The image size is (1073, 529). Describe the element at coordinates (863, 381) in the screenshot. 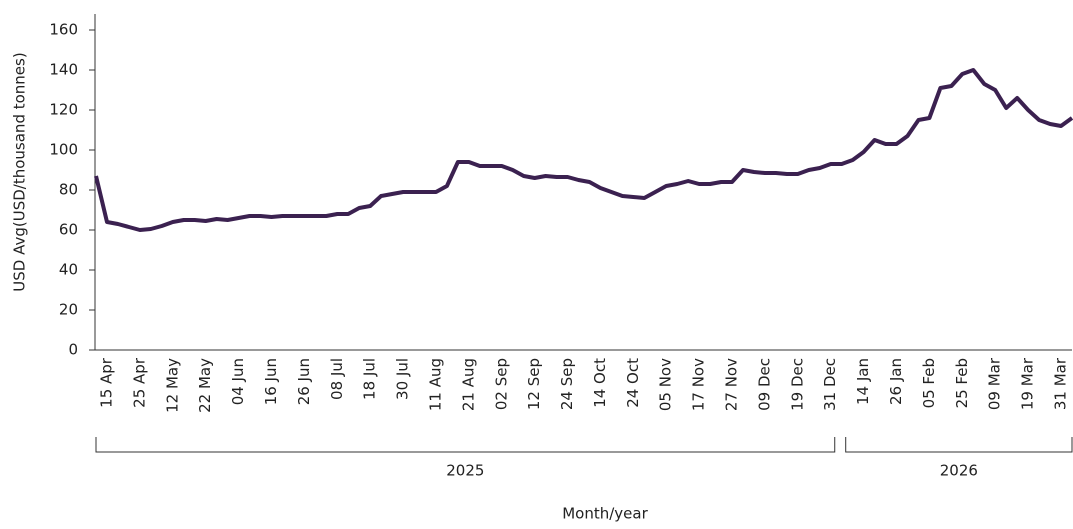

I see `x-tick-label: 14 Jan` at that location.